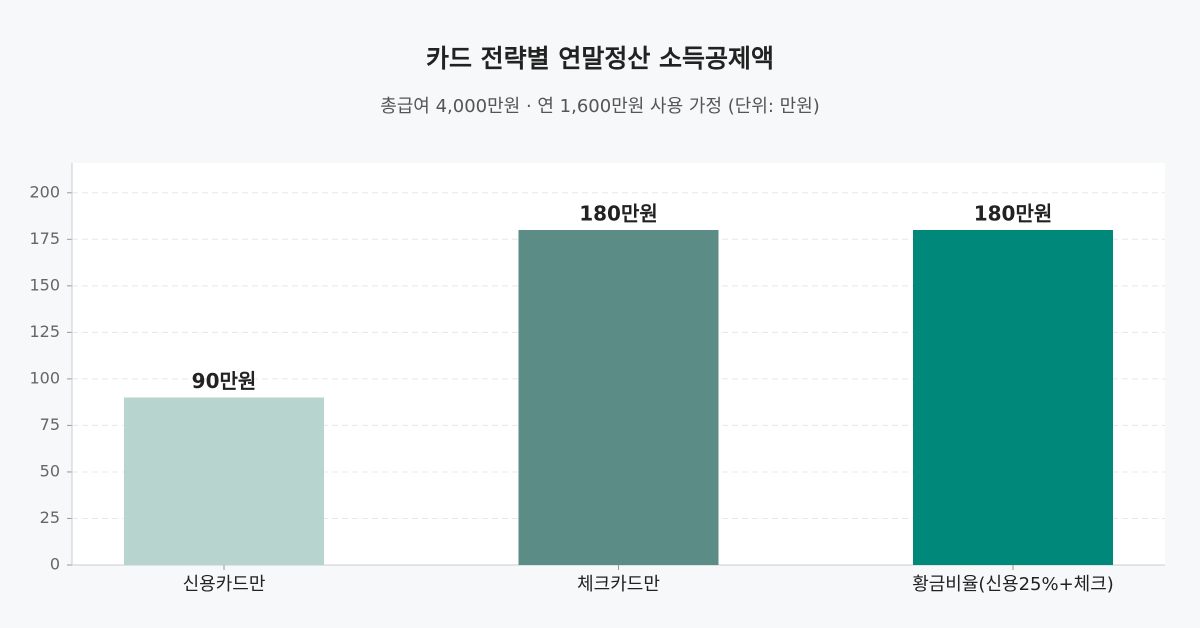 This screenshot has height=628, width=1200. What do you see at coordinates (1013, 584) in the screenshot?
I see `x-tick-label: 황금비율(신용25%+체크)` at bounding box center [1013, 584].